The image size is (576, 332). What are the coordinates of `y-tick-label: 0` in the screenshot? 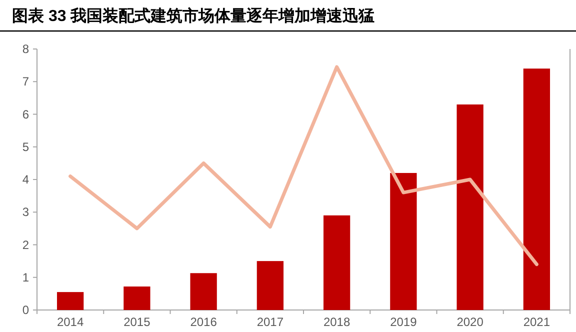 It's located at (26, 310).